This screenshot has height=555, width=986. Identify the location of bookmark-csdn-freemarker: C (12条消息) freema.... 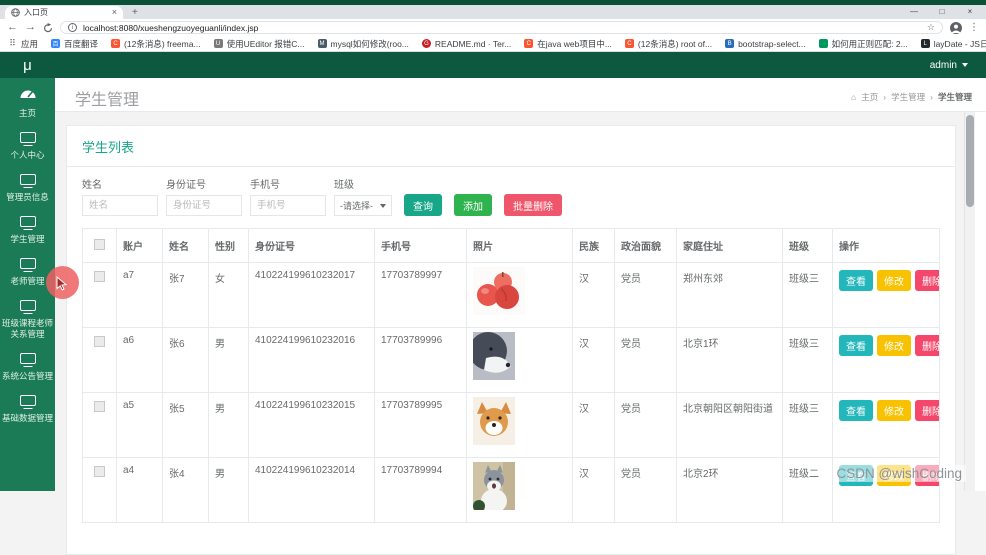
(156, 44).